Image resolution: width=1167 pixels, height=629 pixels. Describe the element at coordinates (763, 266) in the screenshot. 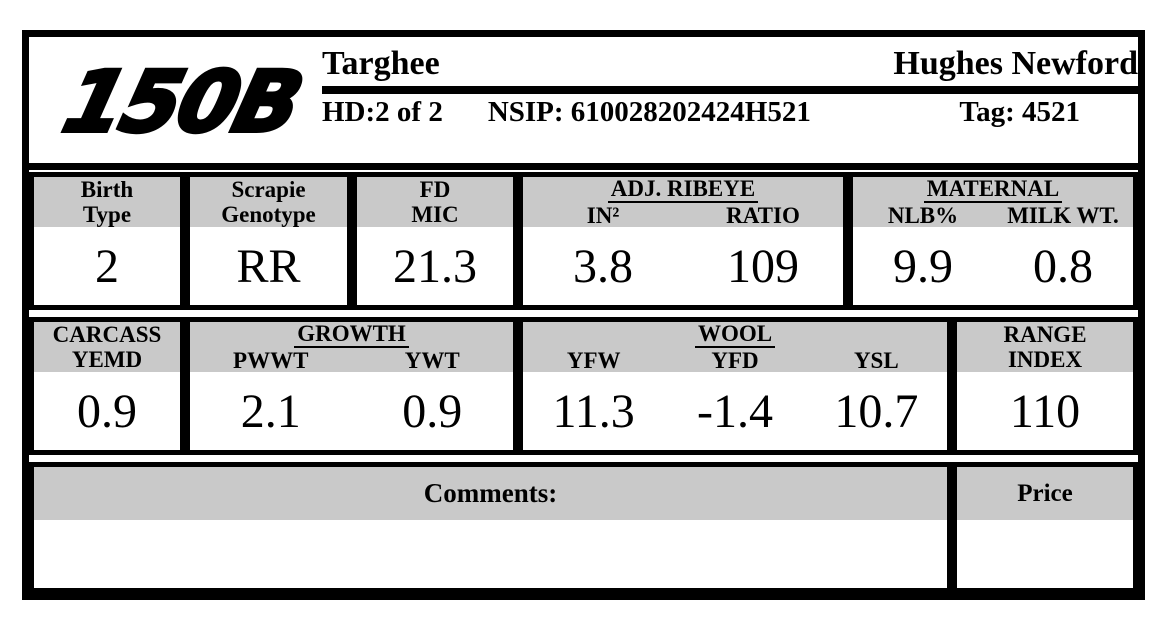

I see `adj-ribeye-ratio-value: 109` at that location.